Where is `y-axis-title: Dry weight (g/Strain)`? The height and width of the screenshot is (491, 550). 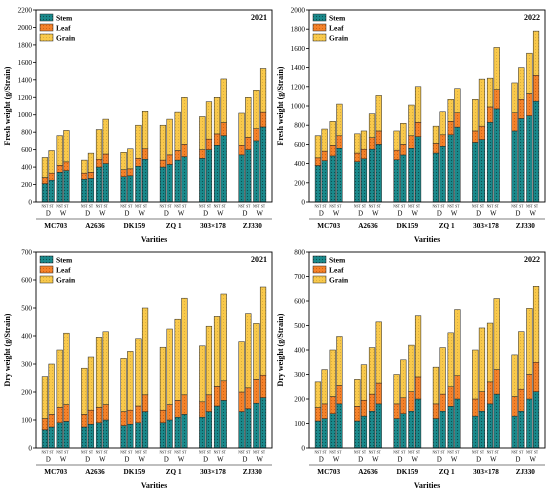
y-axis-title: Dry weight (g/Strain) is located at coordinates (280, 349).